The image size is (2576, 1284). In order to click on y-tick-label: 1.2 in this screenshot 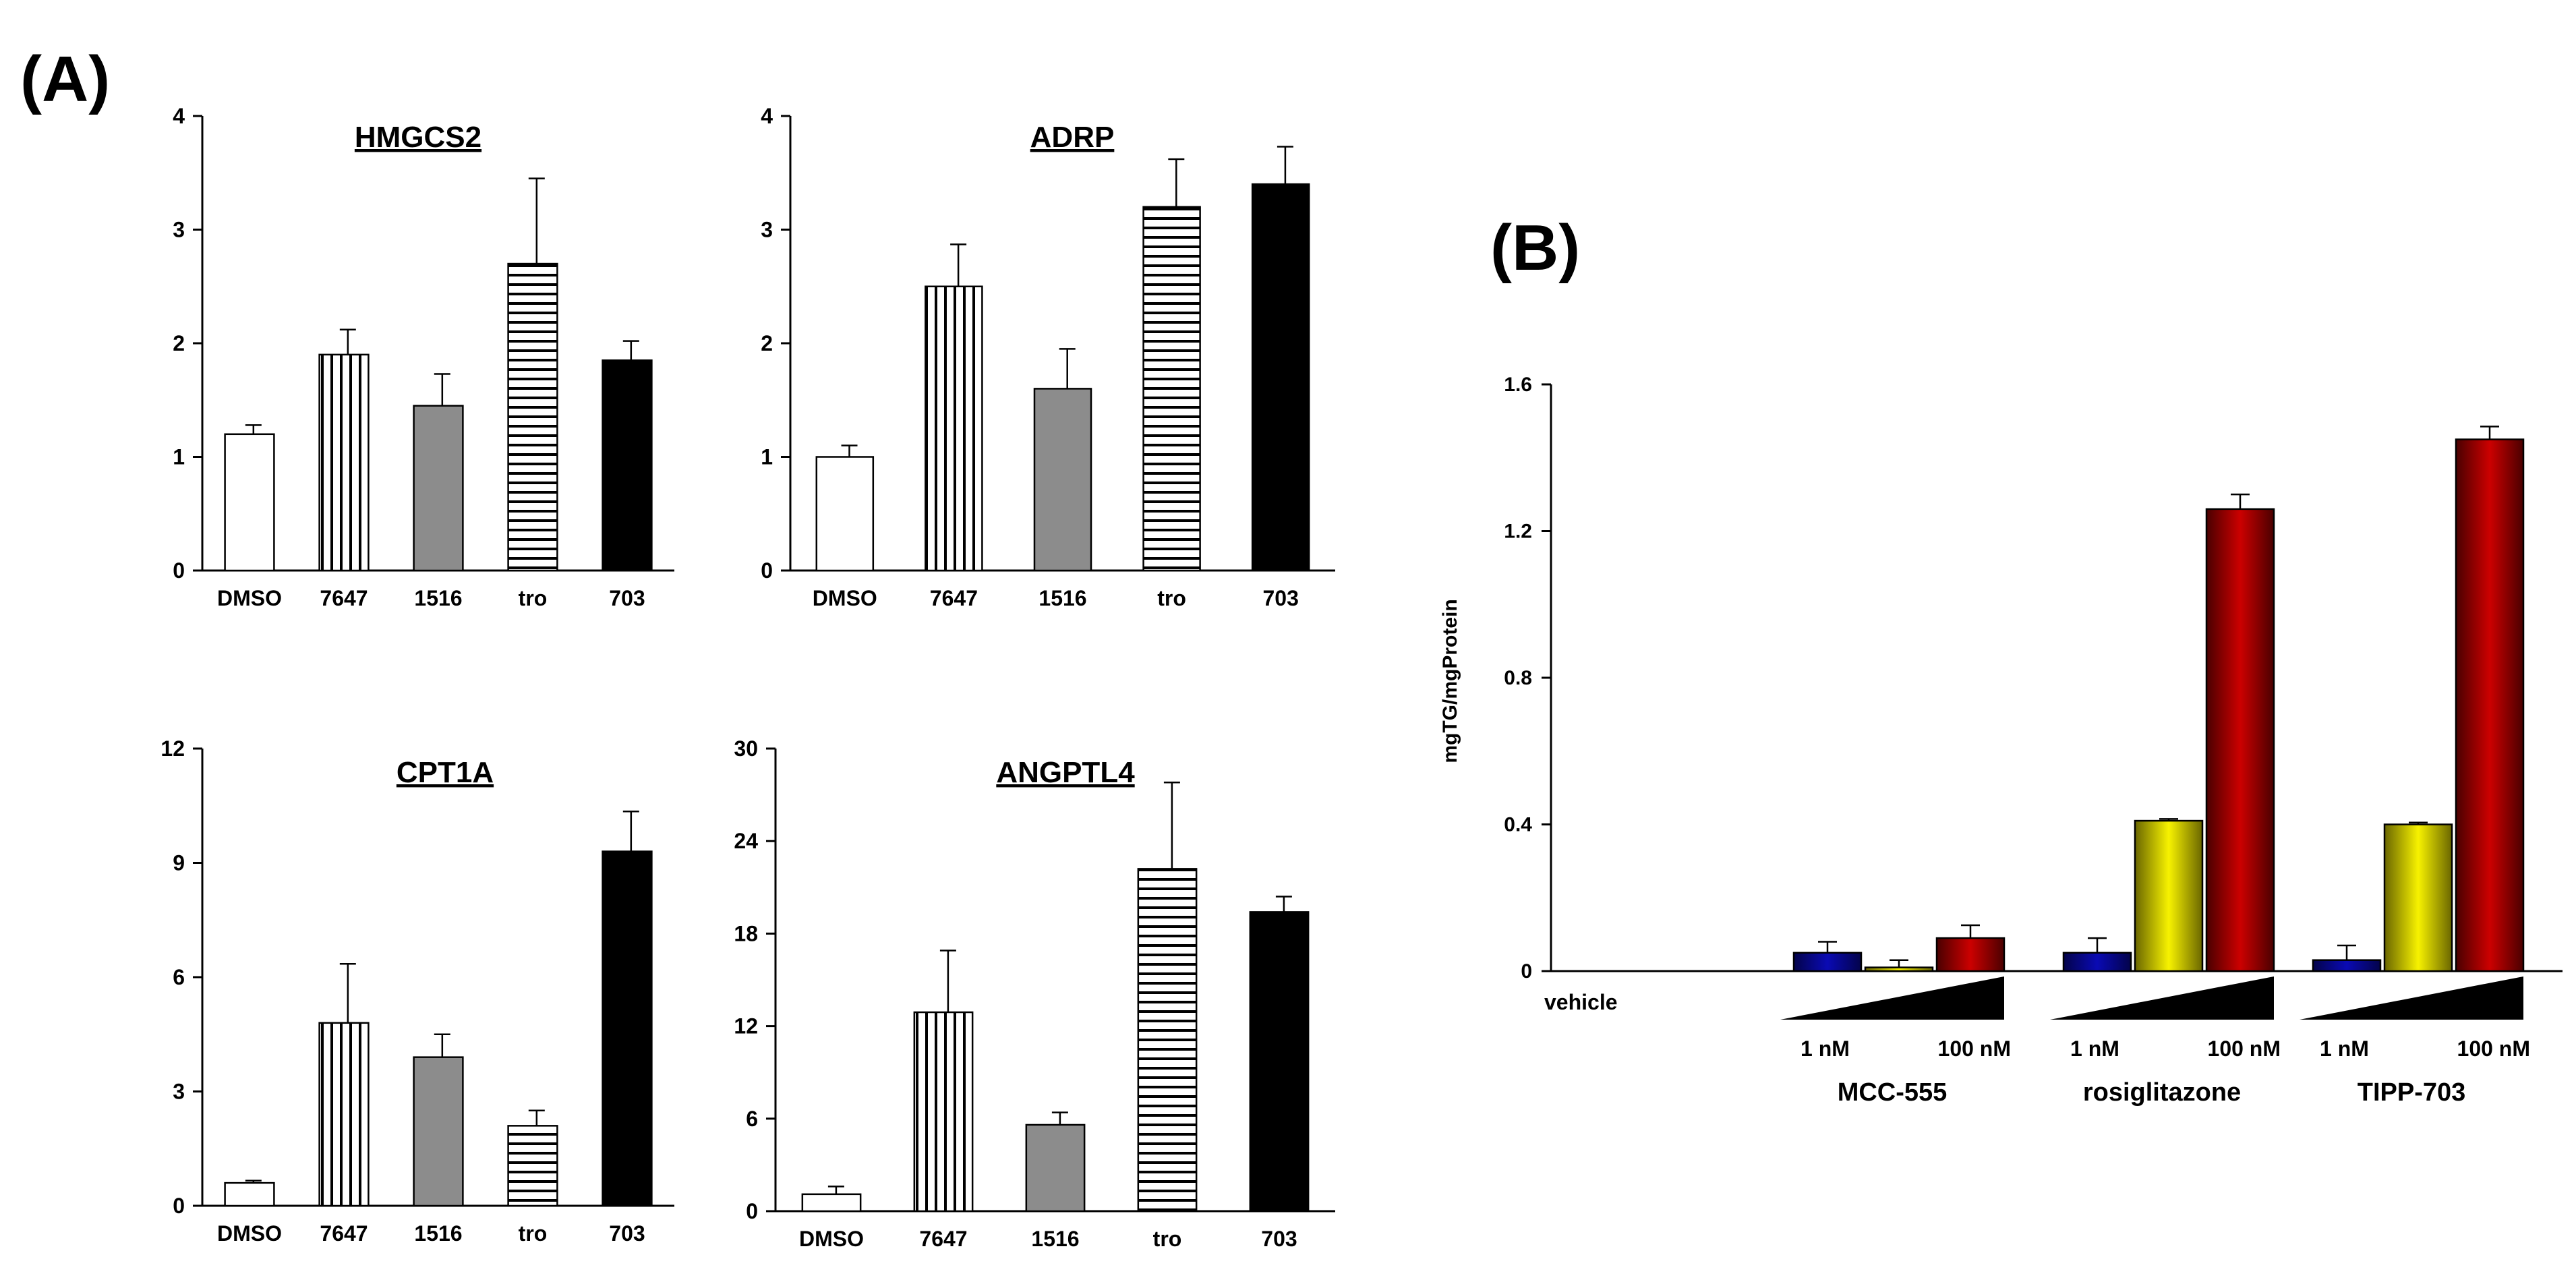, I will do `click(1518, 532)`.